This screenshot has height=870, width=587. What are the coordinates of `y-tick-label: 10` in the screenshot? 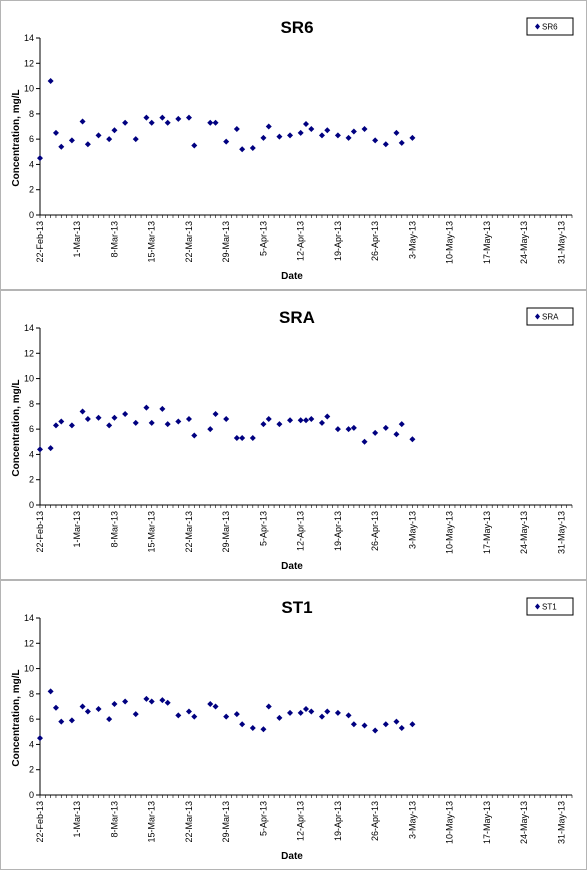 It's located at (29, 379).